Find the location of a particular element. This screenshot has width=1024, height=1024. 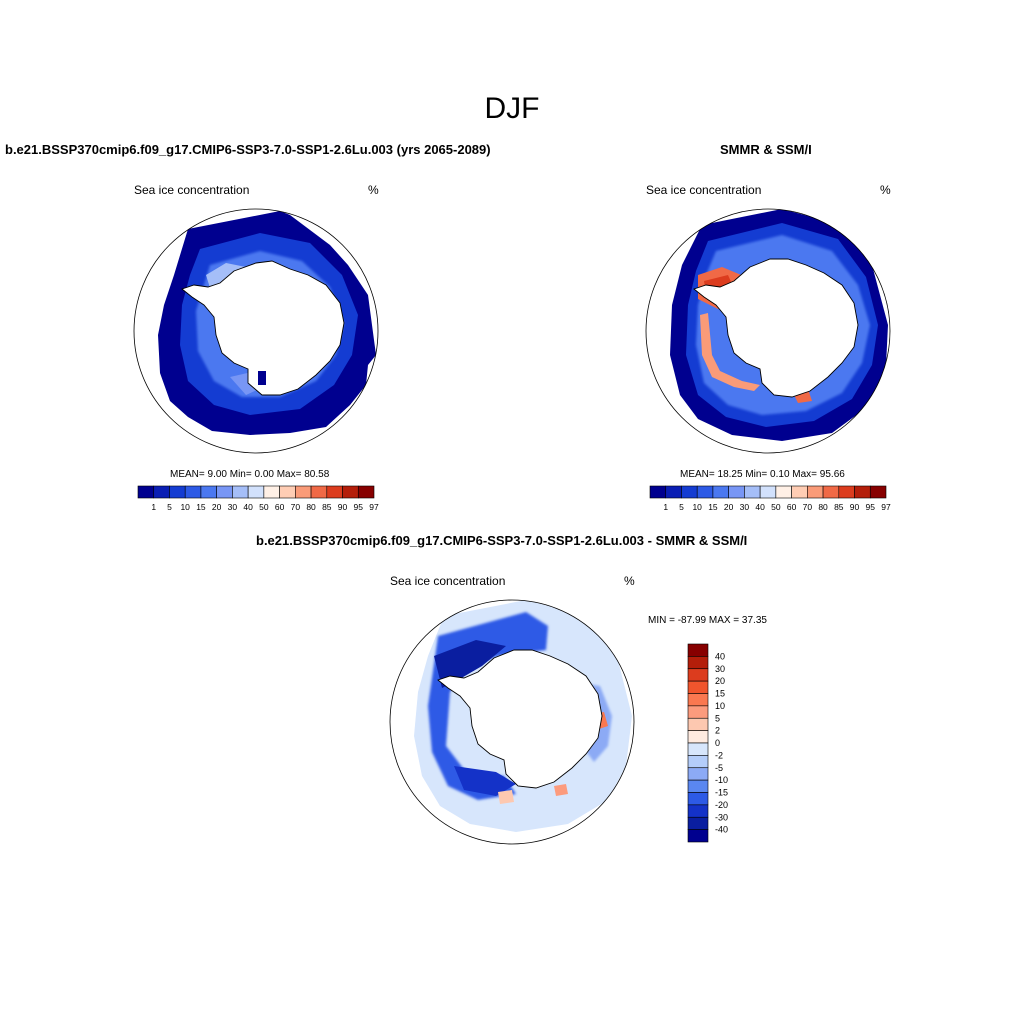

panel1-colorbar-tick-label: 10 is located at coordinates (185, 507).